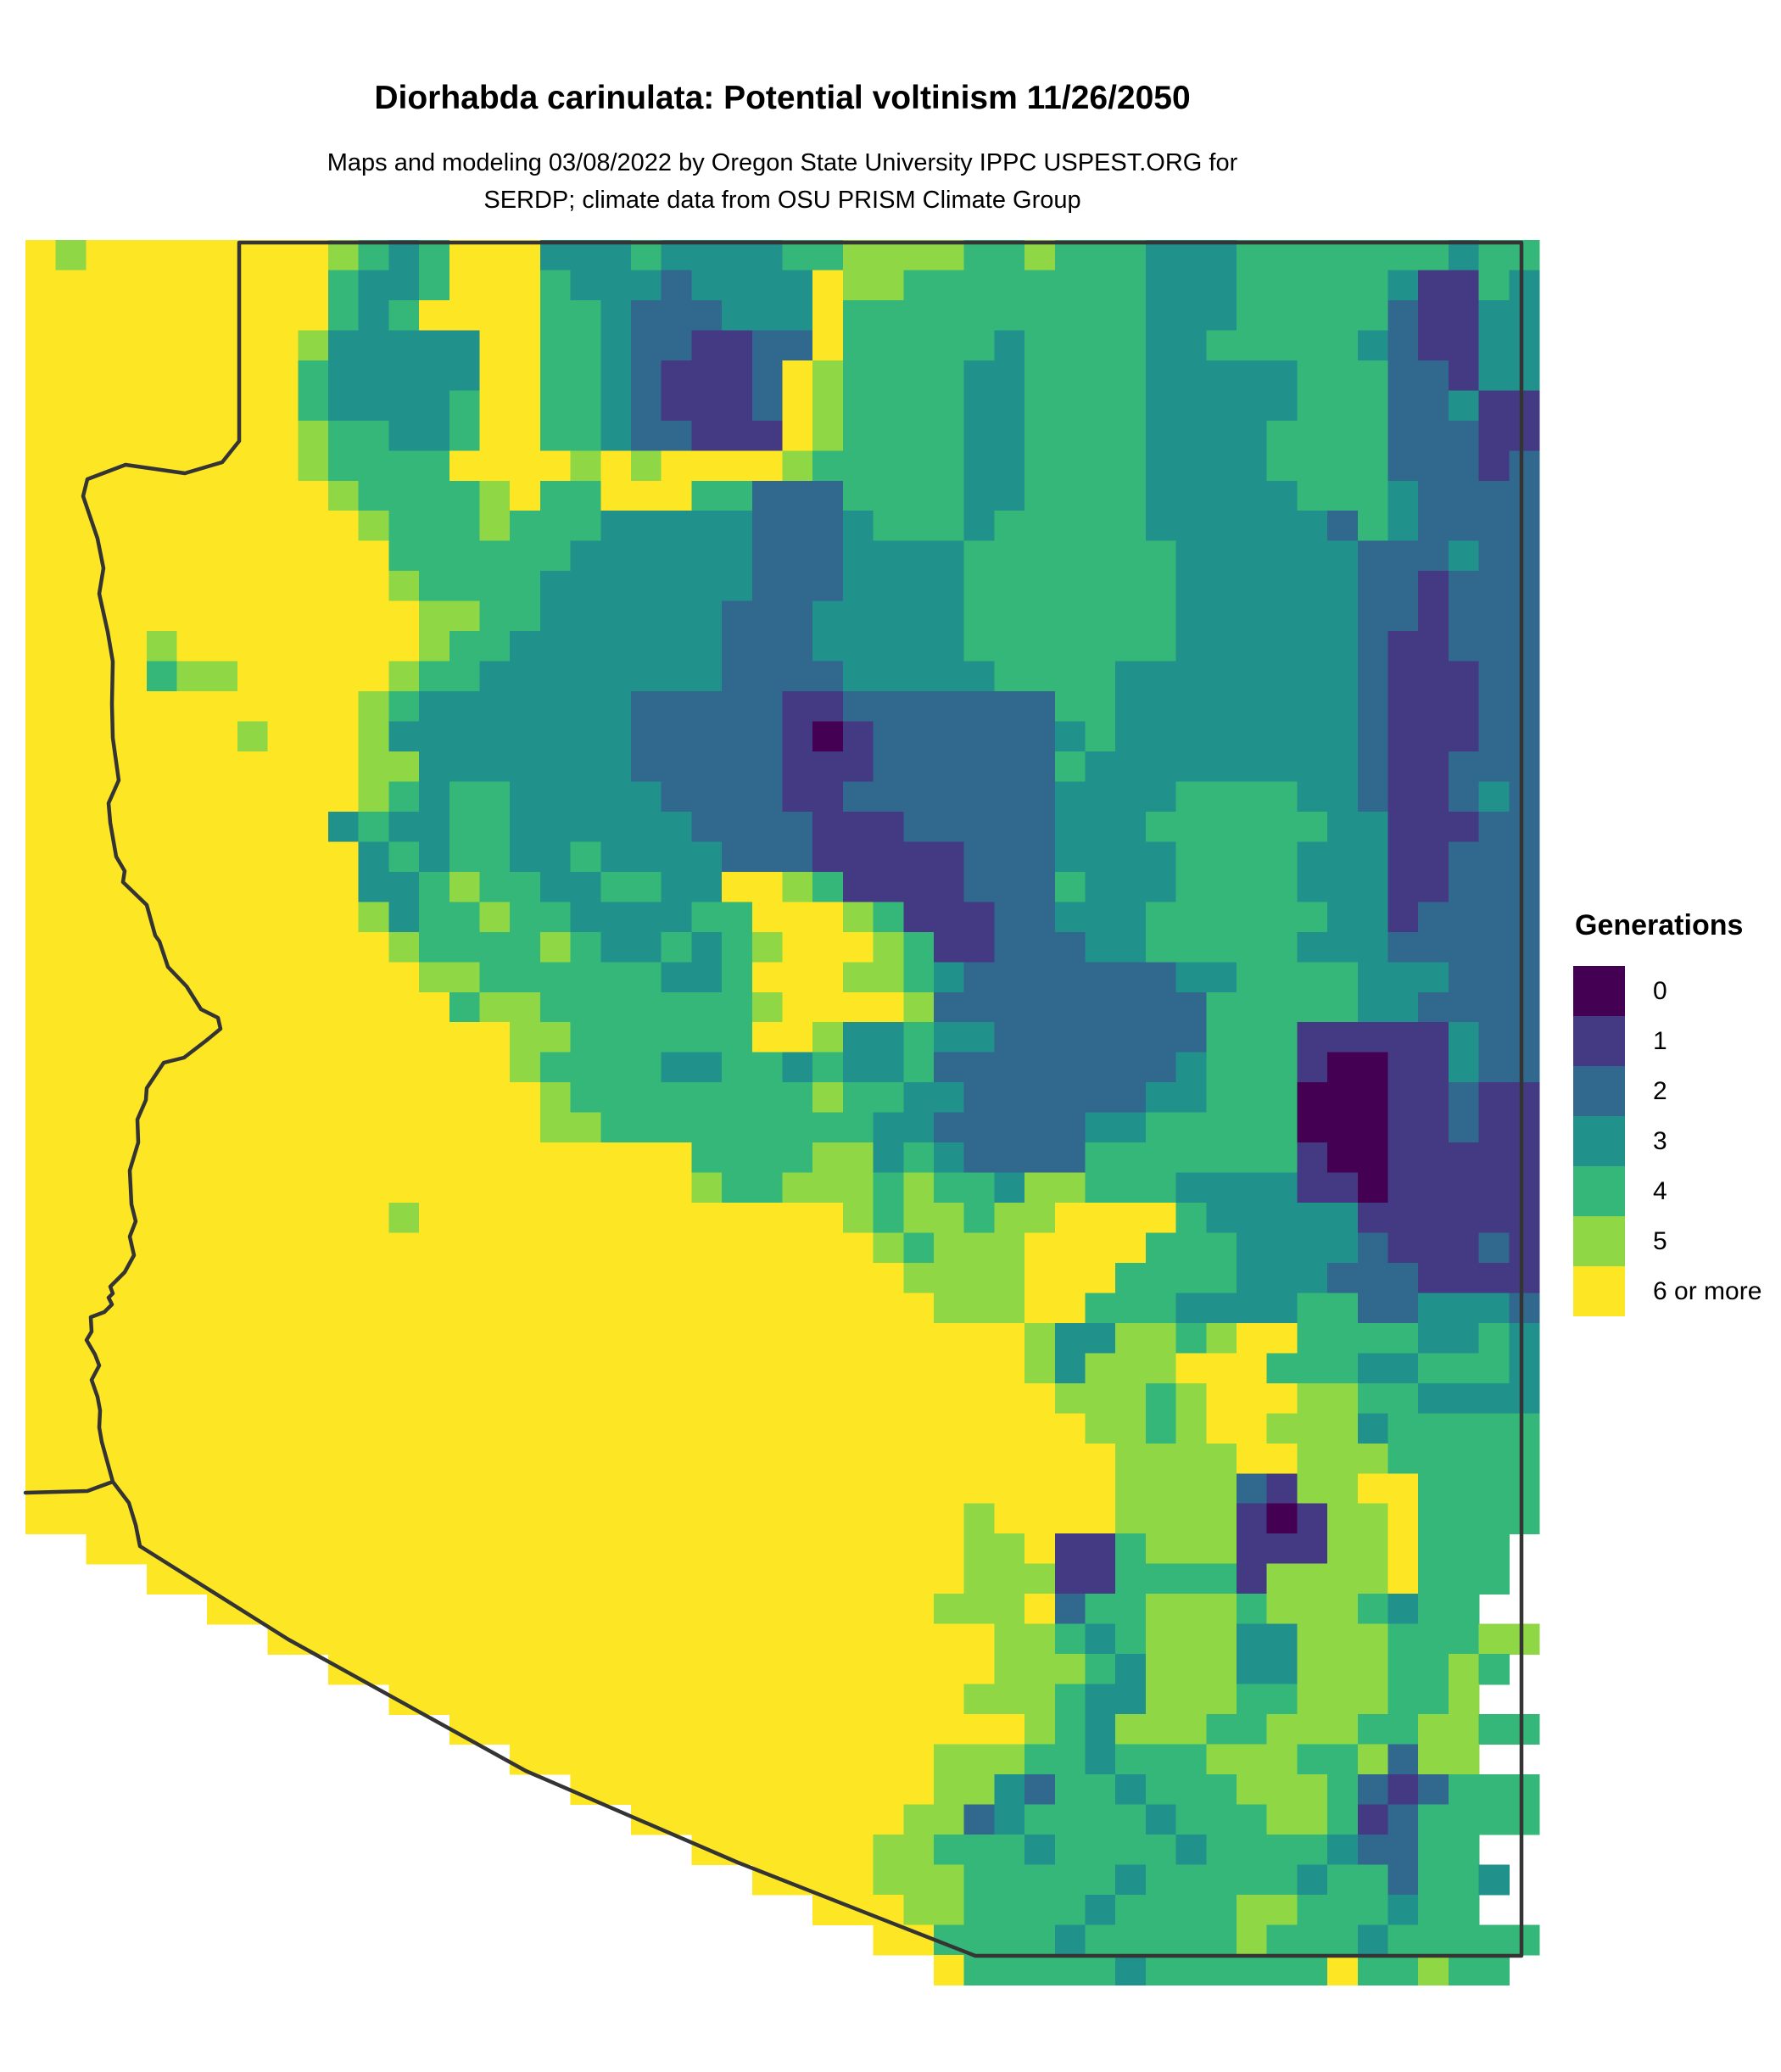 This screenshot has width=1781, height=2072. I want to click on legend-label-3: 3, so click(1660, 1140).